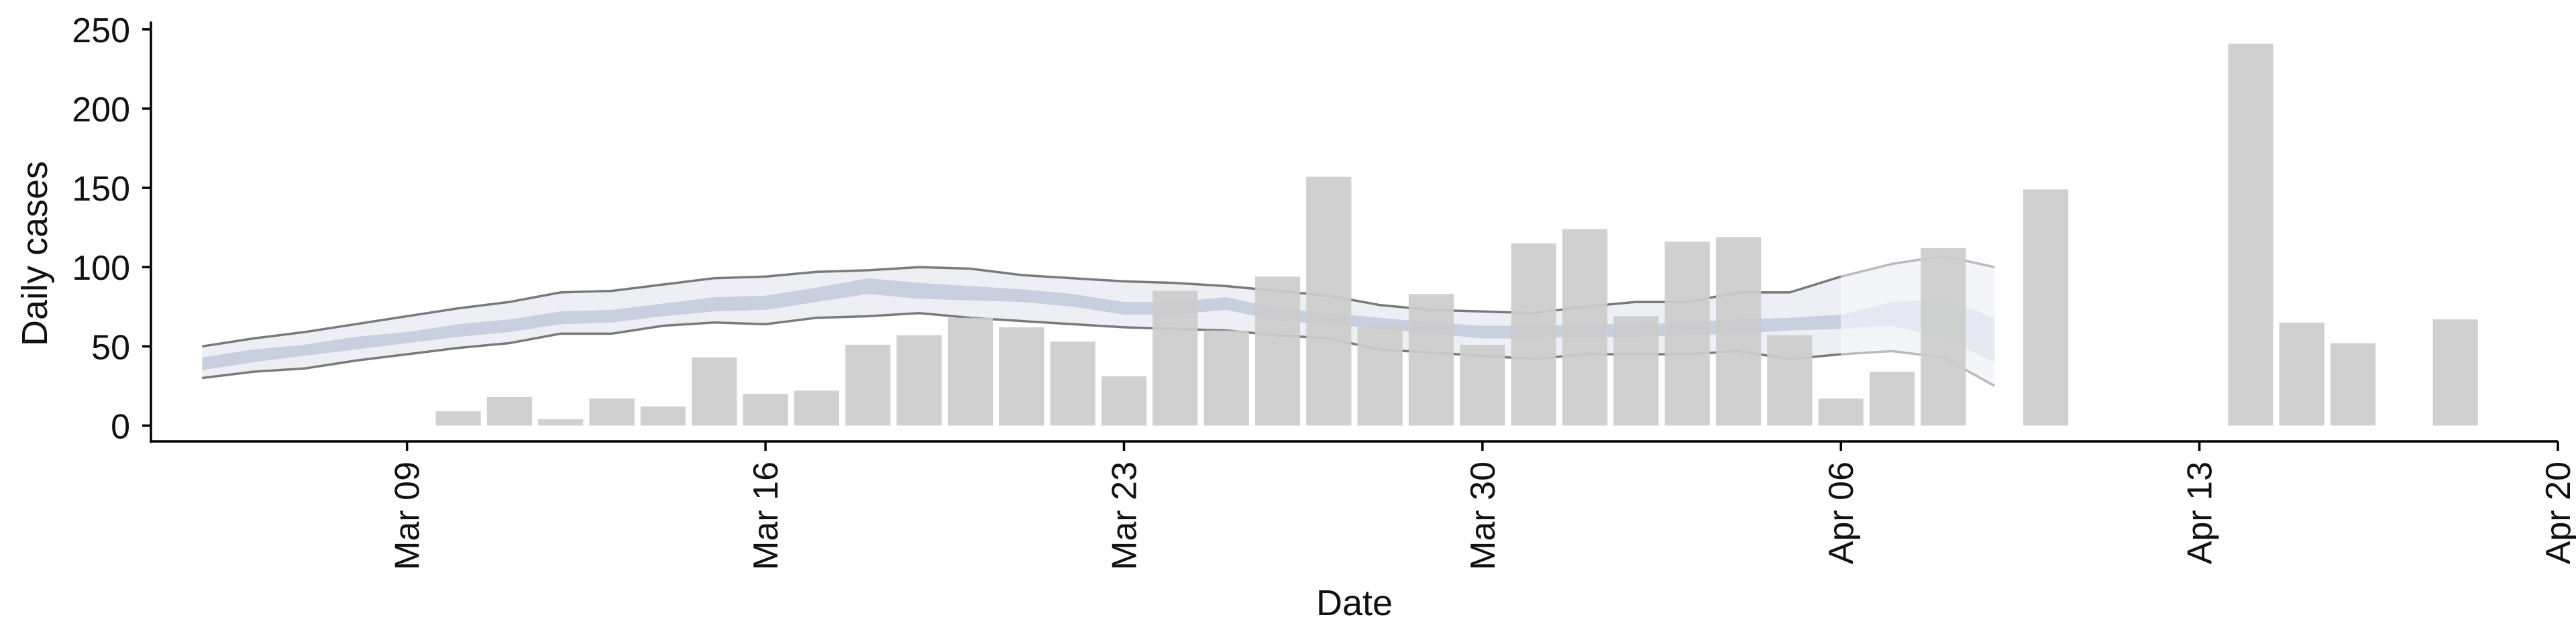 Image resolution: width=2576 pixels, height=644 pixels. What do you see at coordinates (101, 268) in the screenshot?
I see `y-tick-label-100: 100` at bounding box center [101, 268].